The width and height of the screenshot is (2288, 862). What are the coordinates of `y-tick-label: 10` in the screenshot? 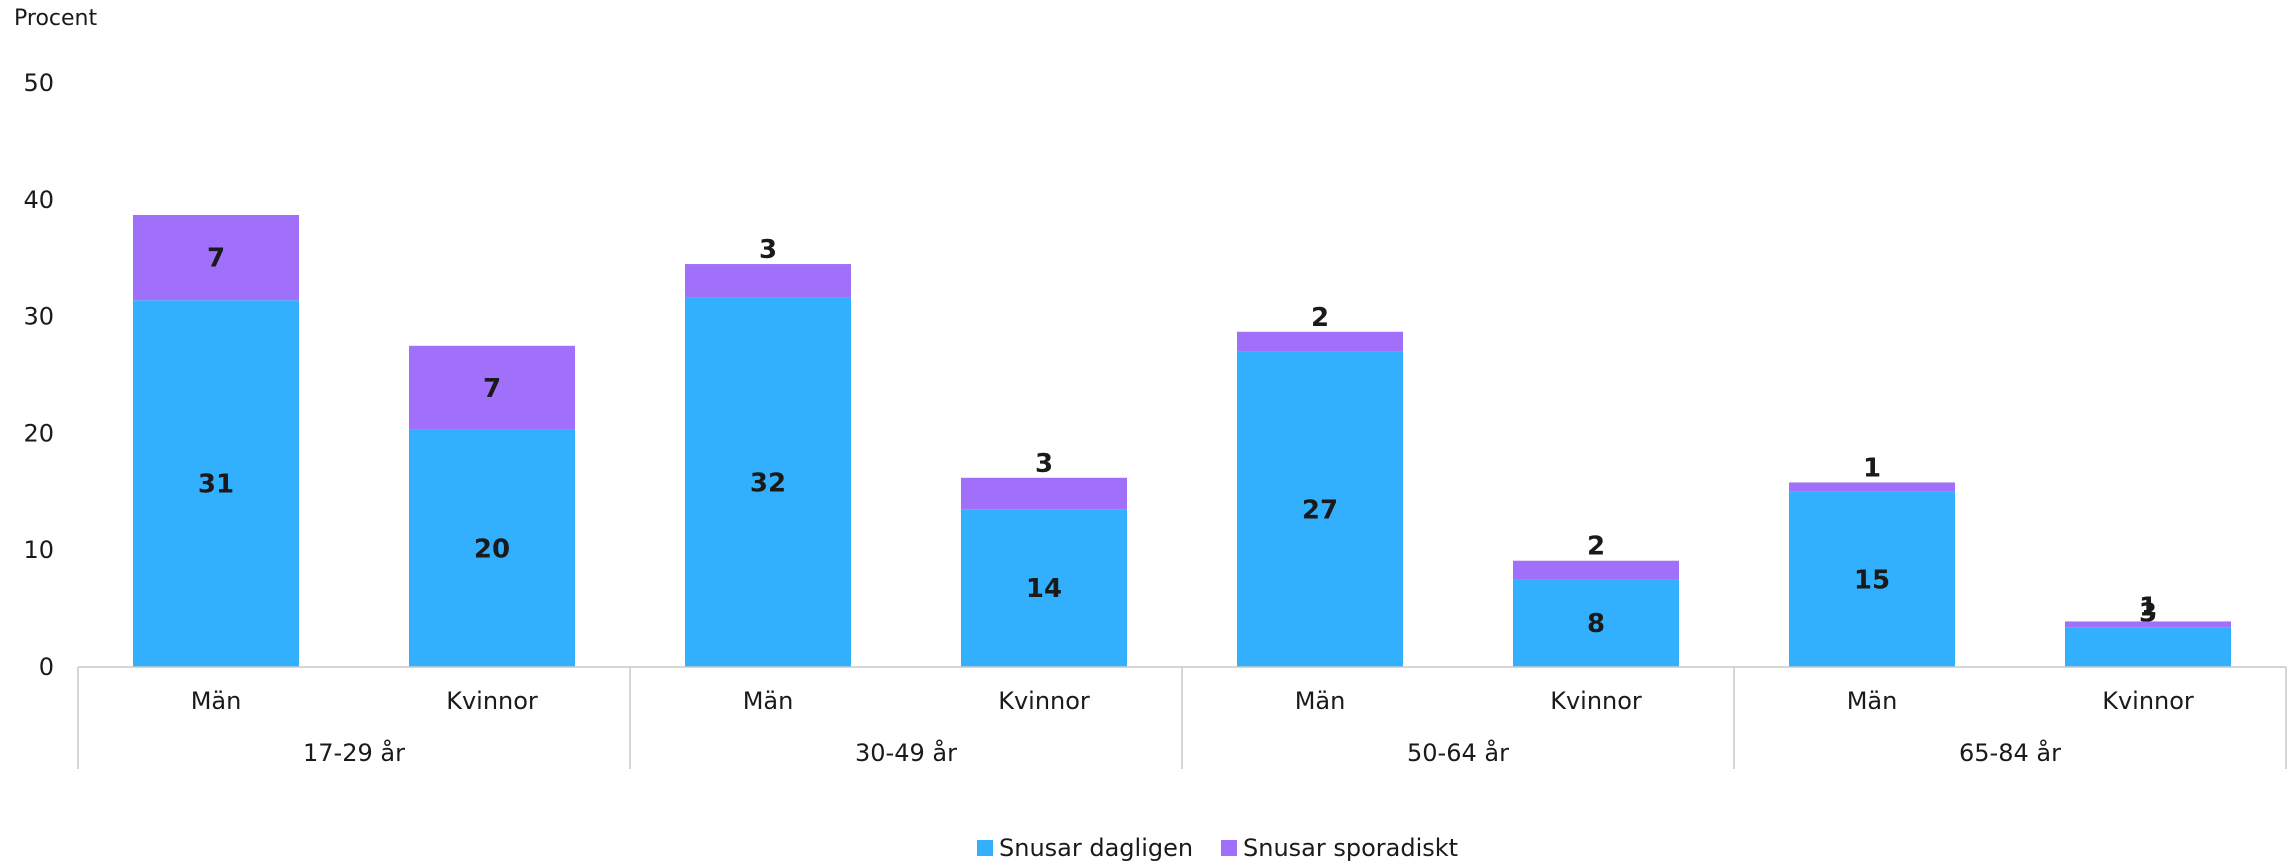 It's located at (38, 550).